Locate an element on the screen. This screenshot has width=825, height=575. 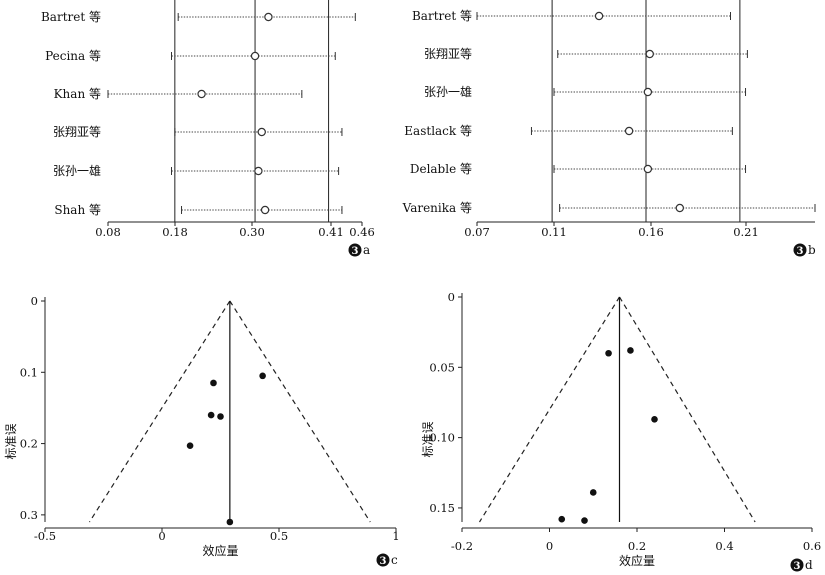
panel-3d-y-tick-label: 0.10 is located at coordinates (442, 438).